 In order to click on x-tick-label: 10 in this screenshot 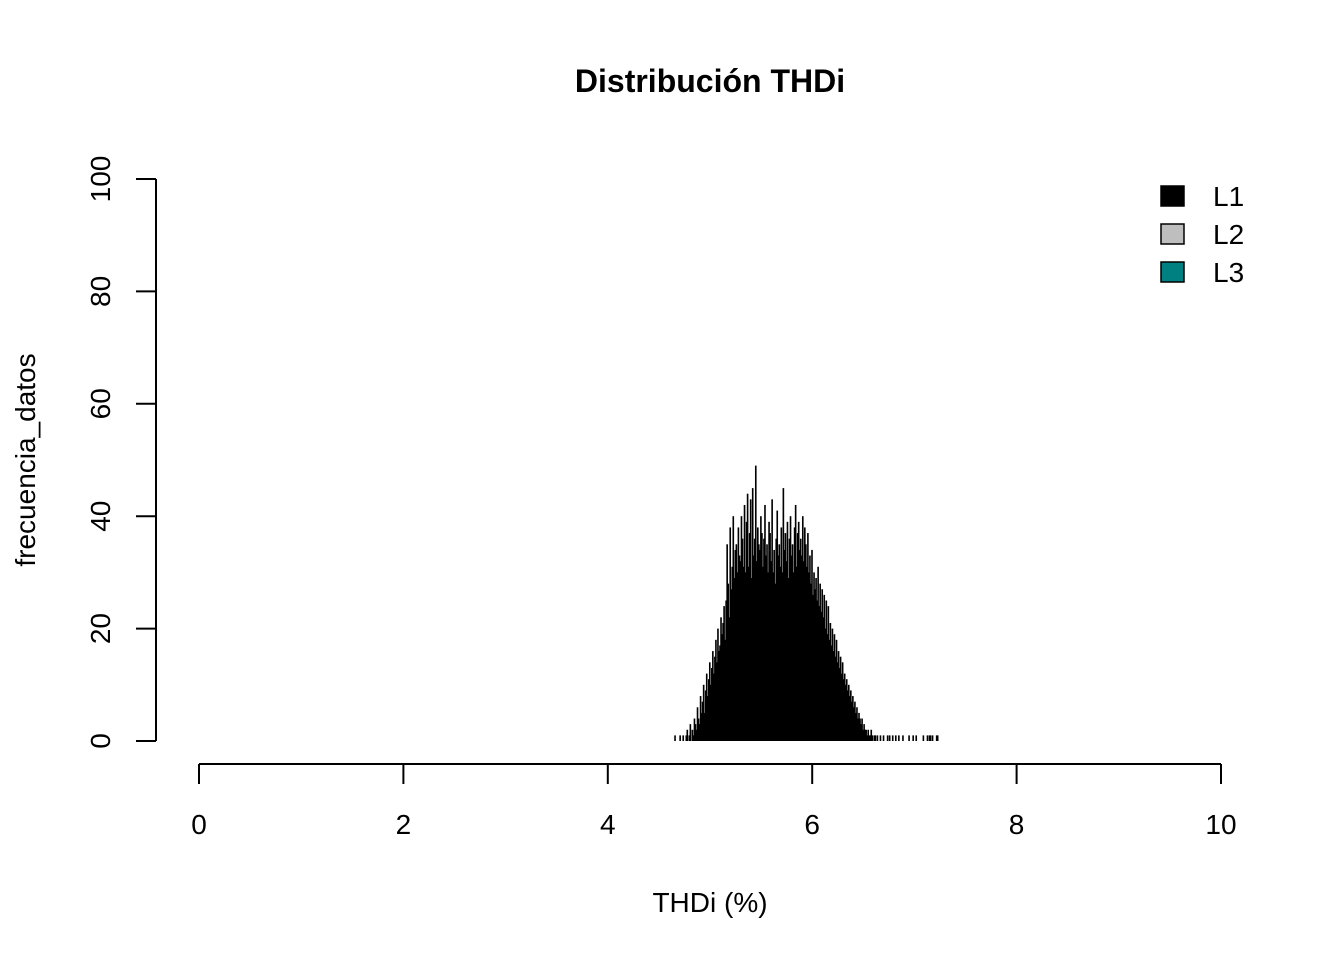, I will do `click(1220, 824)`.